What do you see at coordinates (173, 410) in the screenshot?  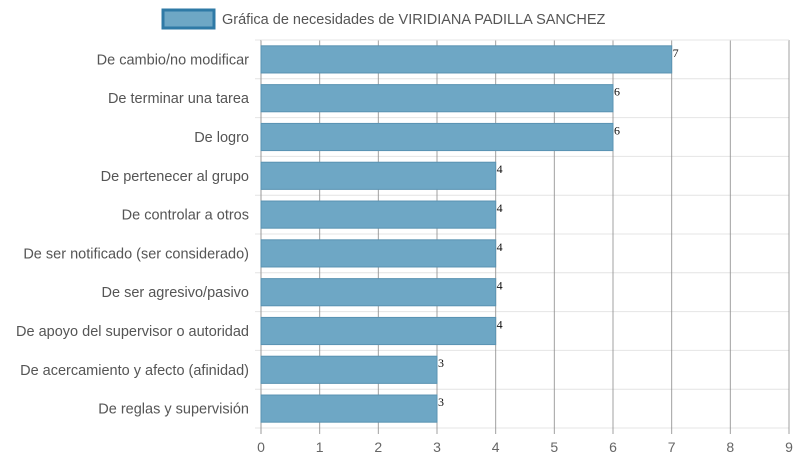 I see `category-label: De reglas y supervisión` at bounding box center [173, 410].